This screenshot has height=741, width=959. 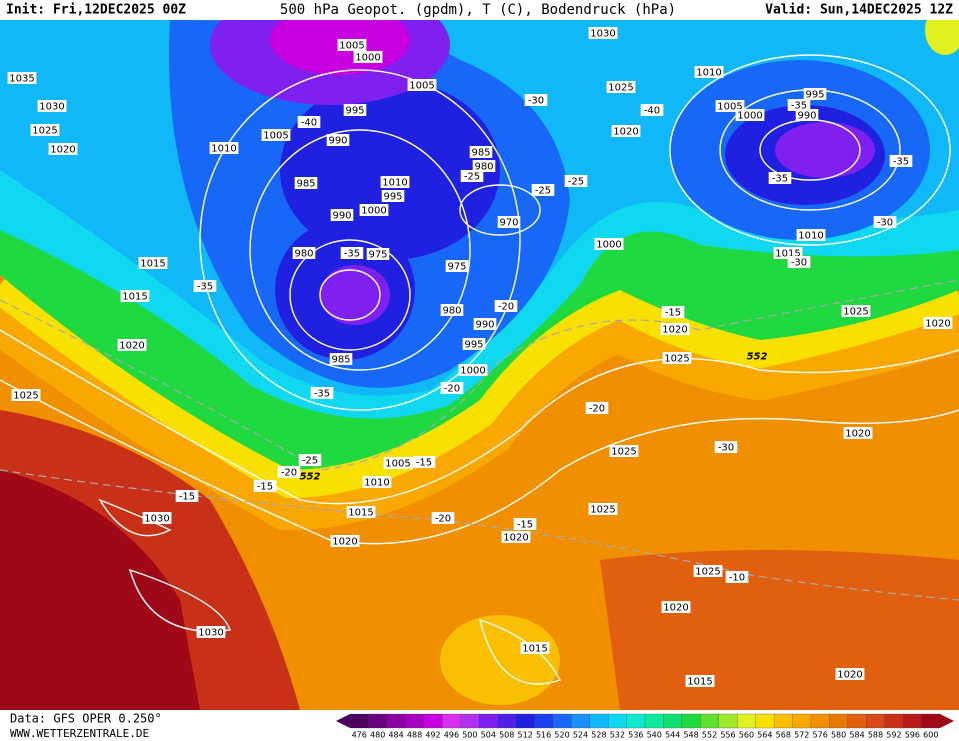 I want to click on pressure-label: 990, so click(x=806, y=116).